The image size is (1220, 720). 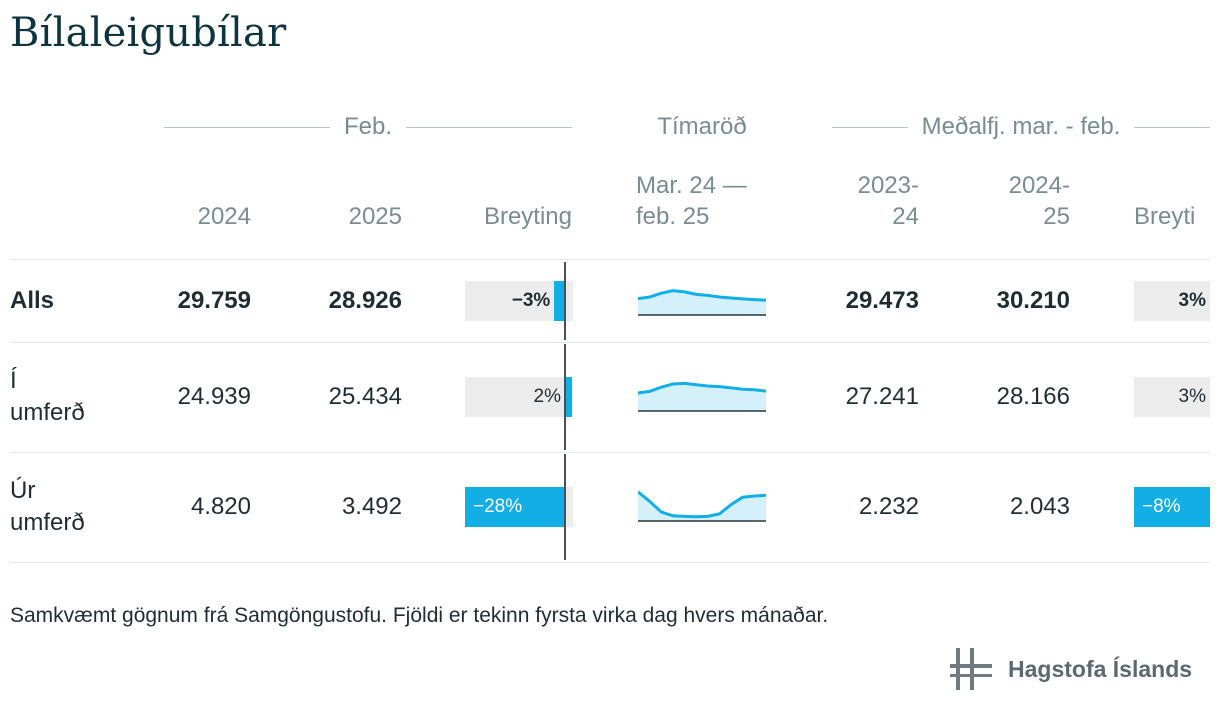 What do you see at coordinates (365, 396) in the screenshot?
I see `value-2025: 25.434` at bounding box center [365, 396].